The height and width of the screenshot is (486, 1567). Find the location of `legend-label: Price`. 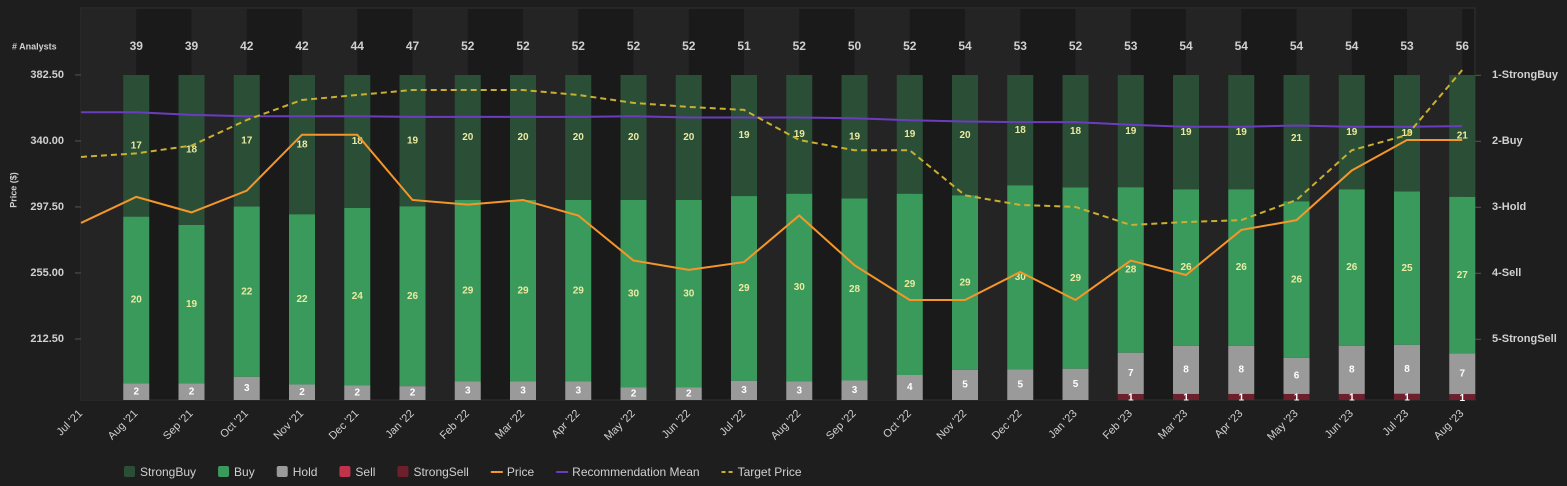

legend-label: Price is located at coordinates (521, 472).